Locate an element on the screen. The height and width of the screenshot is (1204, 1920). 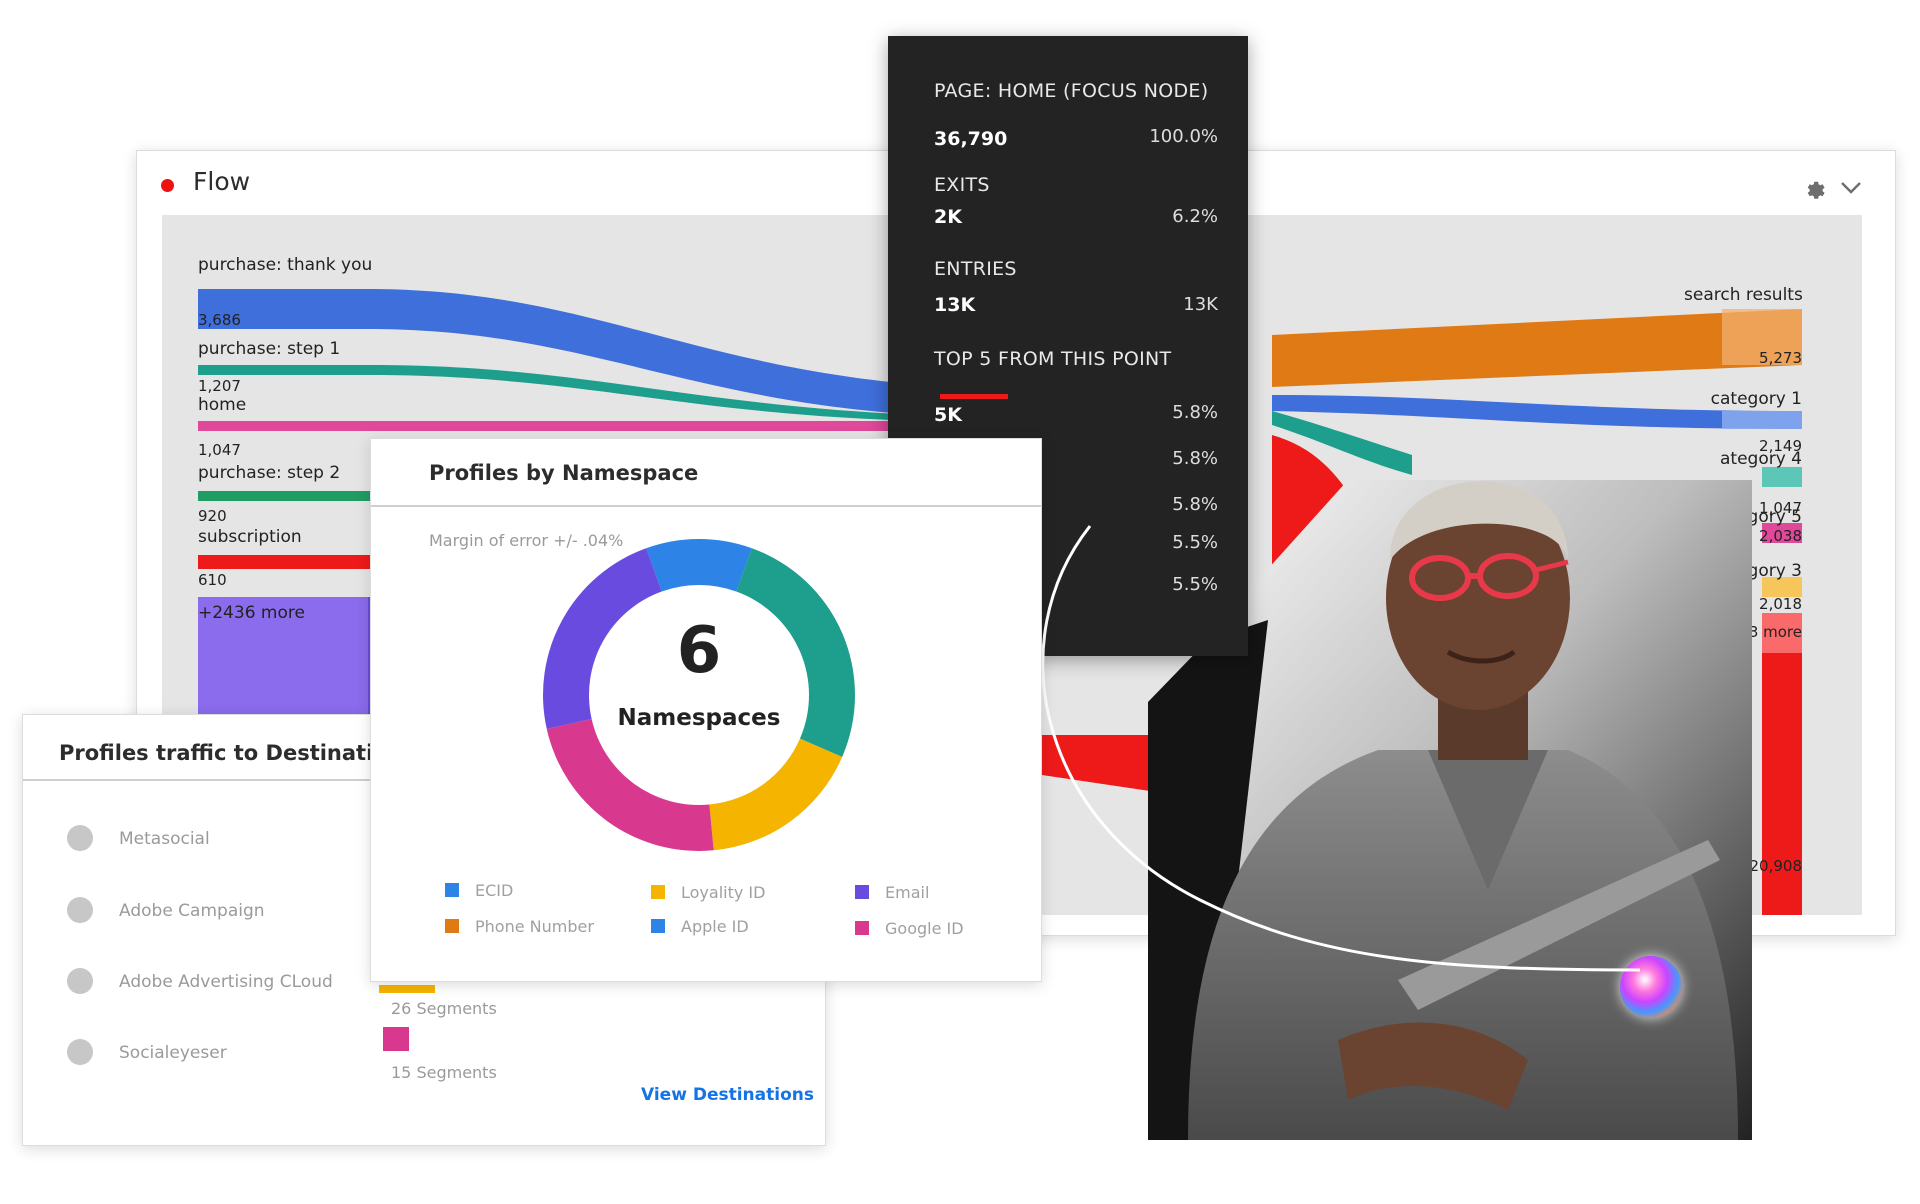
entries-value: 13K is located at coordinates (955, 305).